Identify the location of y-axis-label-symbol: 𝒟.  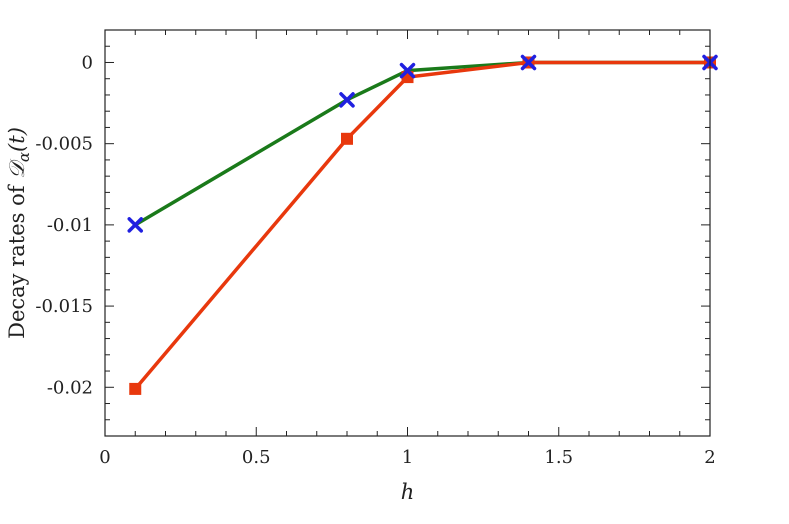
(17, 168).